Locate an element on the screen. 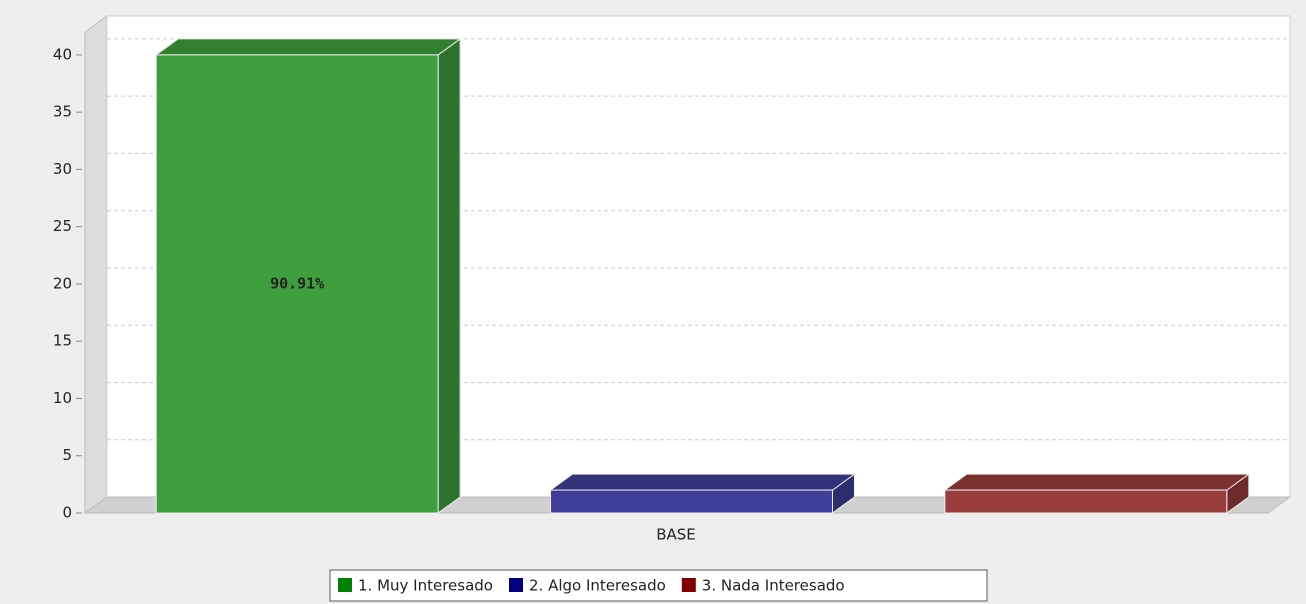  y-tick-label: 15 is located at coordinates (62, 341).